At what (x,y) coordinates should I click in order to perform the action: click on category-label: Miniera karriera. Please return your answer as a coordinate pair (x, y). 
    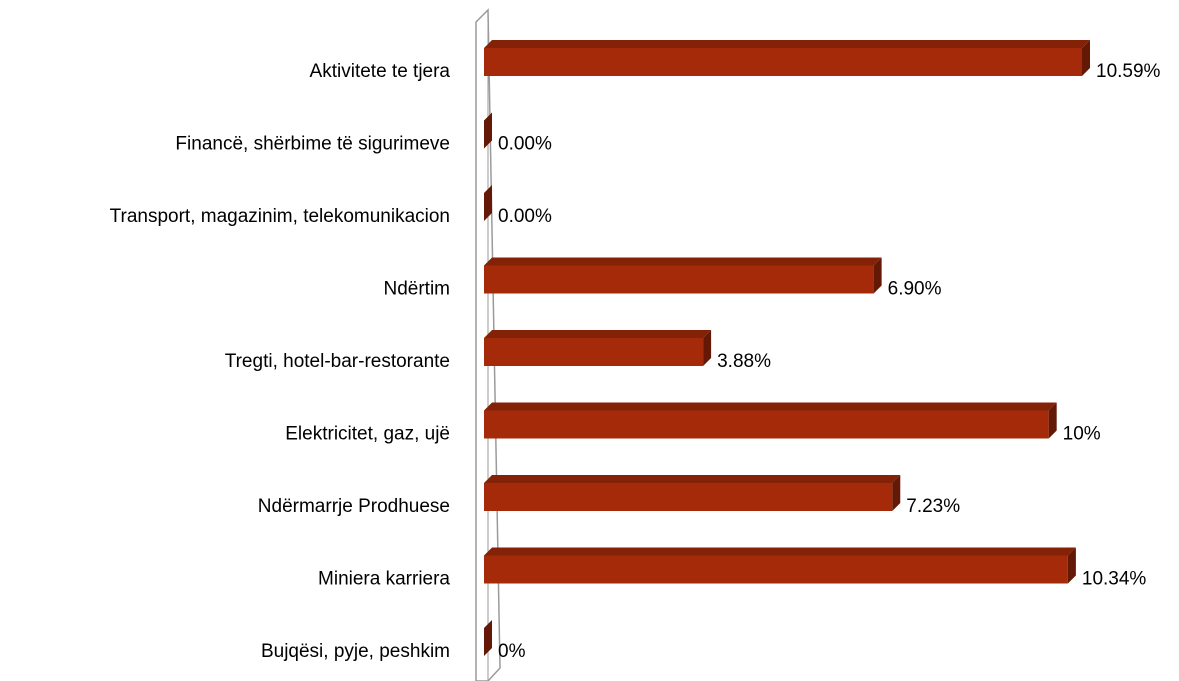
    Looking at the image, I should click on (384, 579).